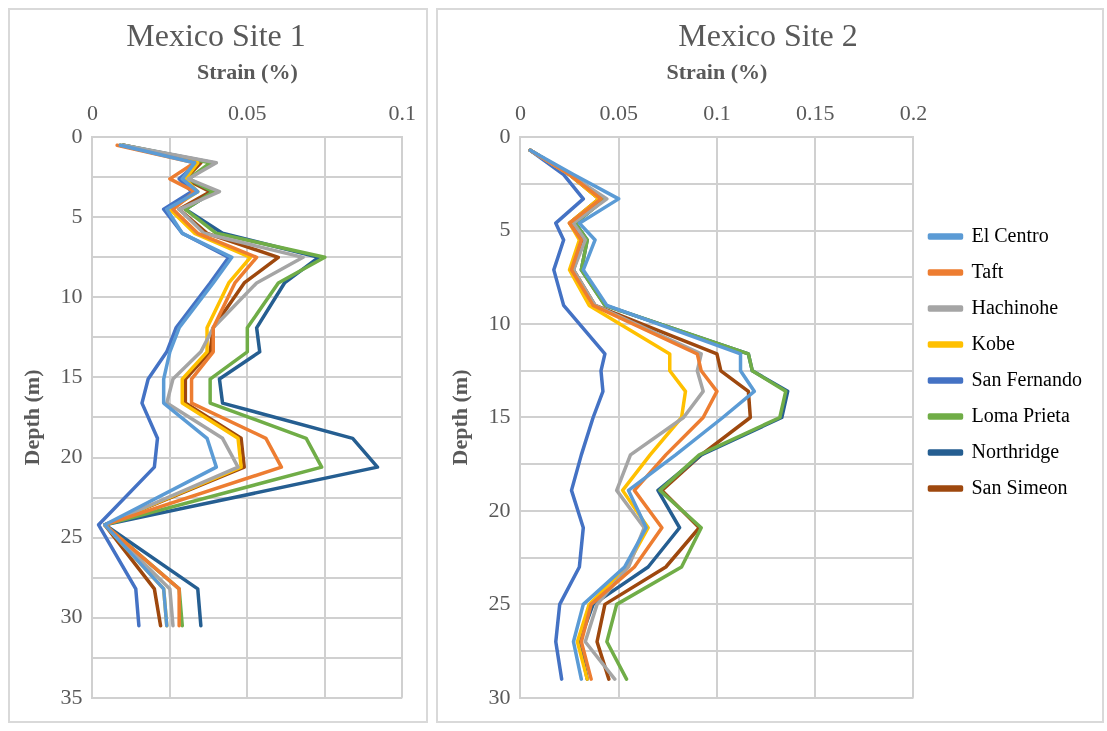 The width and height of the screenshot is (1107, 731). What do you see at coordinates (768, 34) in the screenshot?
I see `chart-title: Mexico Site 2` at bounding box center [768, 34].